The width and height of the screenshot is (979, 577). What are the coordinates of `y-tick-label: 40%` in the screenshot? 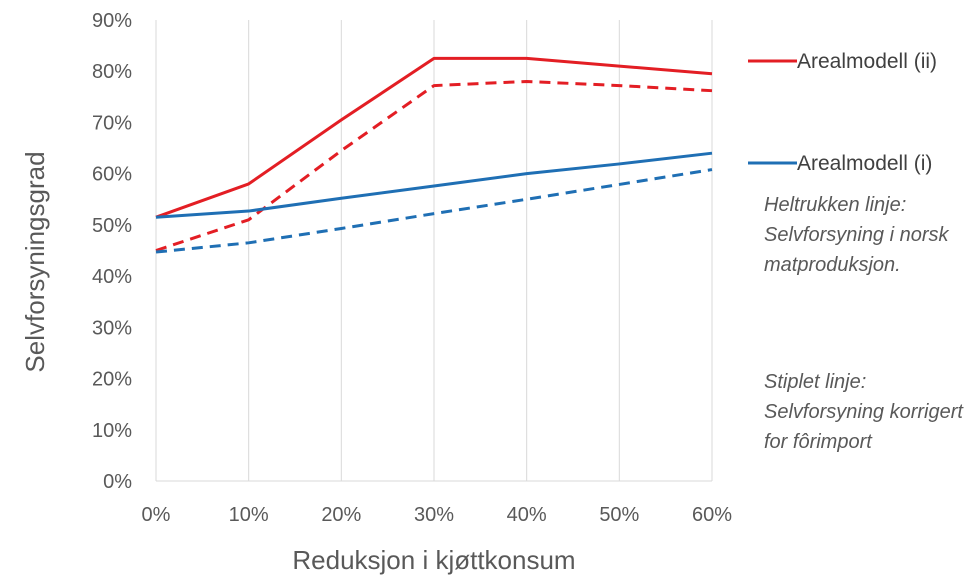 It's located at (112, 277).